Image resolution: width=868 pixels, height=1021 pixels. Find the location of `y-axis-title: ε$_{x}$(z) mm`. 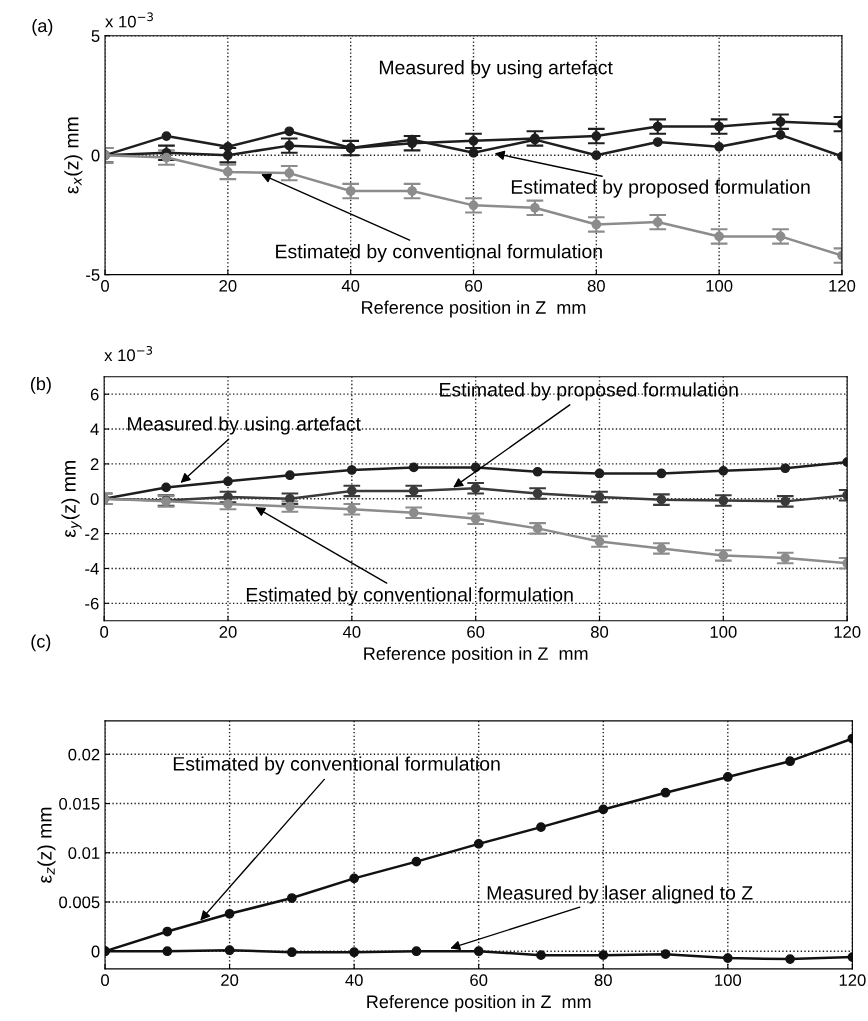

y-axis-title: ε$_{x}$(z) mm is located at coordinates (73, 155).